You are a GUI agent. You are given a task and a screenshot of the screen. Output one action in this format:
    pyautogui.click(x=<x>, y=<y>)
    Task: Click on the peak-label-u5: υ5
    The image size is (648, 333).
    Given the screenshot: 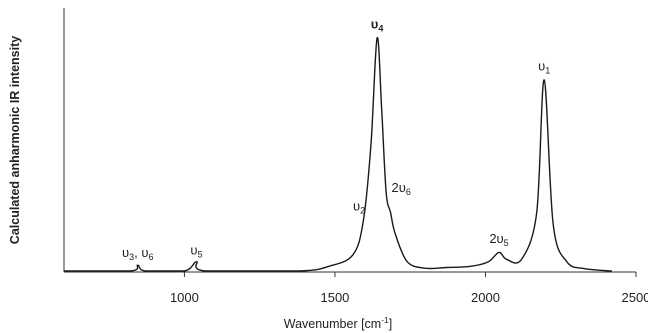 What is the action you would take?
    pyautogui.click(x=196, y=251)
    